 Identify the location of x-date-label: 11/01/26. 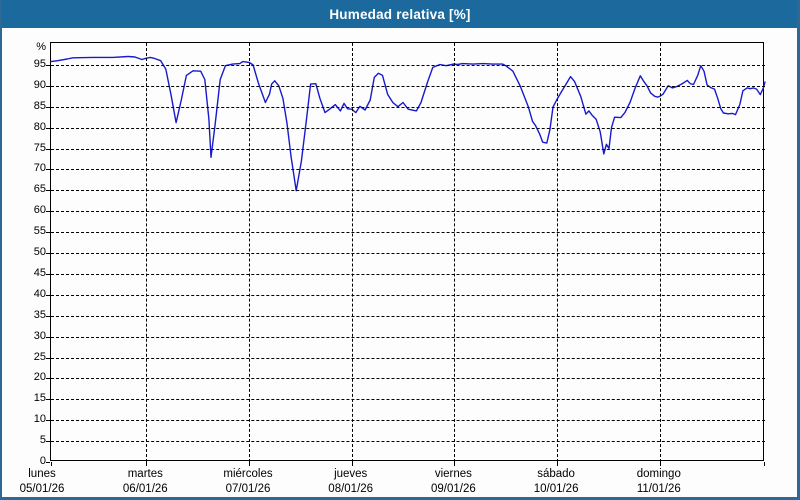
(658, 489).